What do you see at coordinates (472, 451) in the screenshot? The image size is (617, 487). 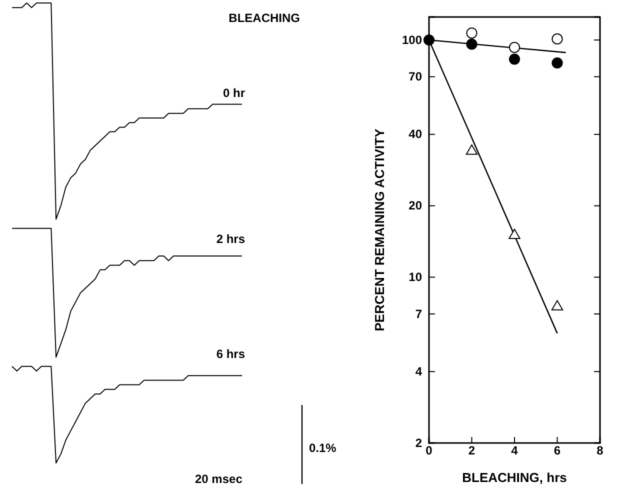 I see `x-tick-label: 2` at bounding box center [472, 451].